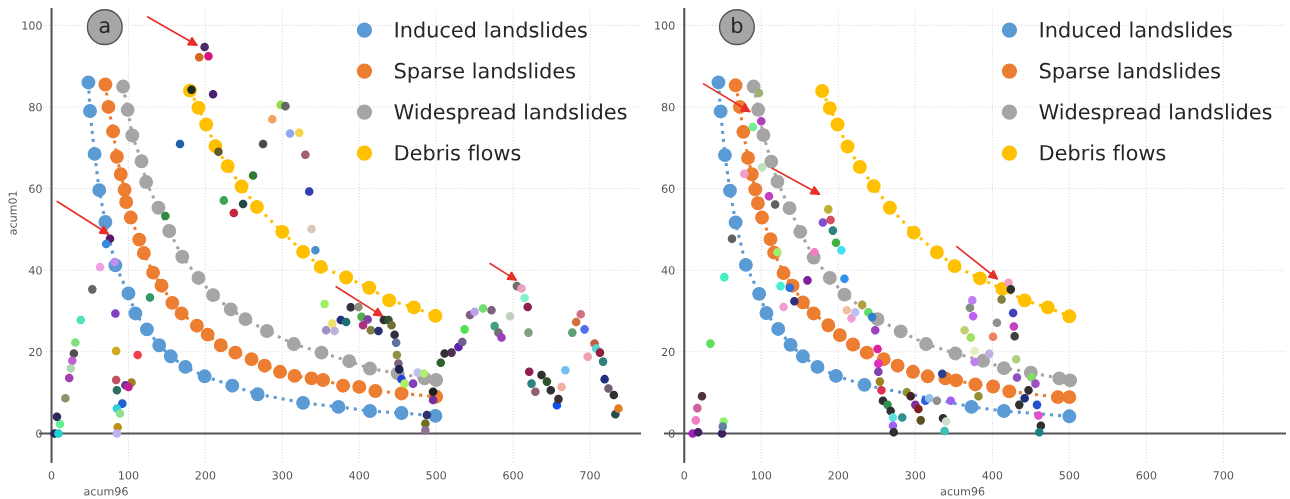 The height and width of the screenshot is (499, 1290). I want to click on y-axis-title: acum01, so click(12, 213).